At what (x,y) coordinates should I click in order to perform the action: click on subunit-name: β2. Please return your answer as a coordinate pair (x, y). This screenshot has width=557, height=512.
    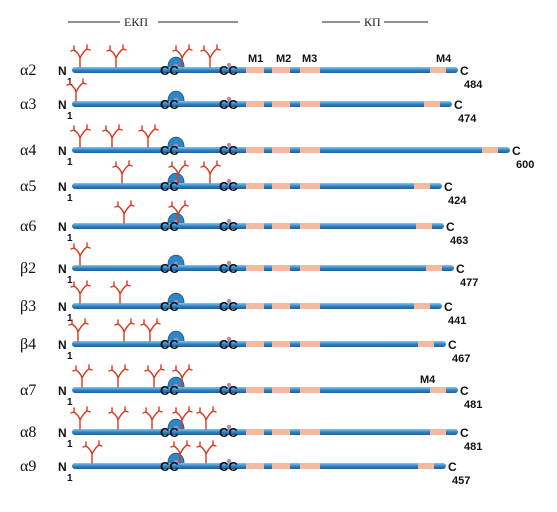
    Looking at the image, I should click on (28, 268).